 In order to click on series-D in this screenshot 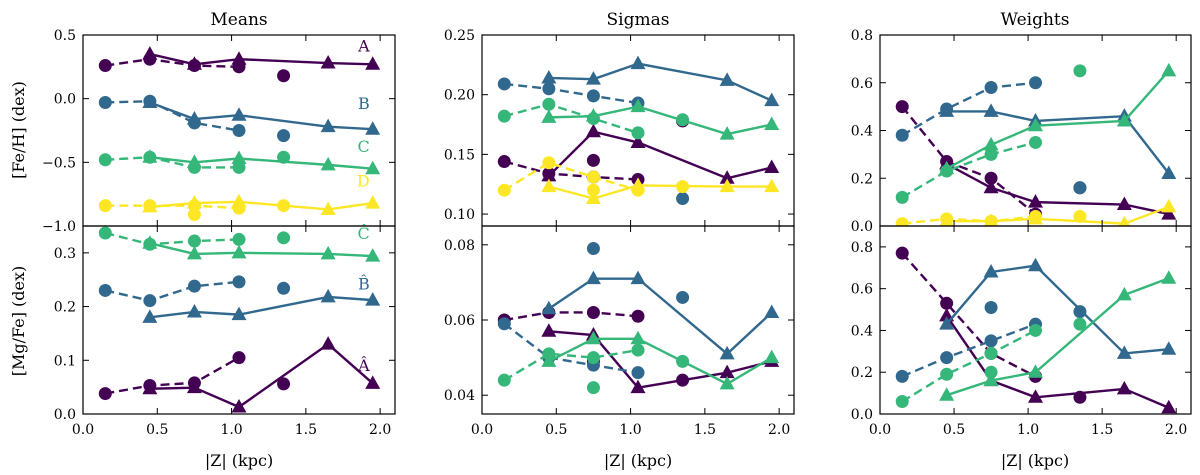, I will do `click(239, 207)`.